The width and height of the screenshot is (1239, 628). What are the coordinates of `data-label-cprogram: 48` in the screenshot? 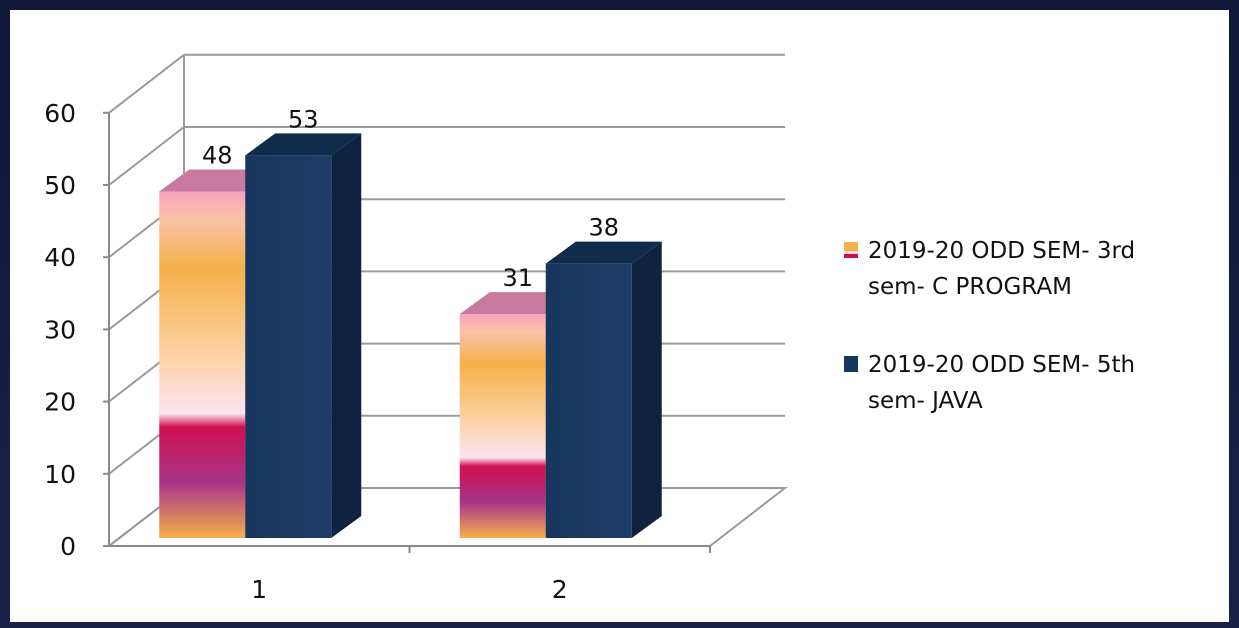 It's located at (217, 155).